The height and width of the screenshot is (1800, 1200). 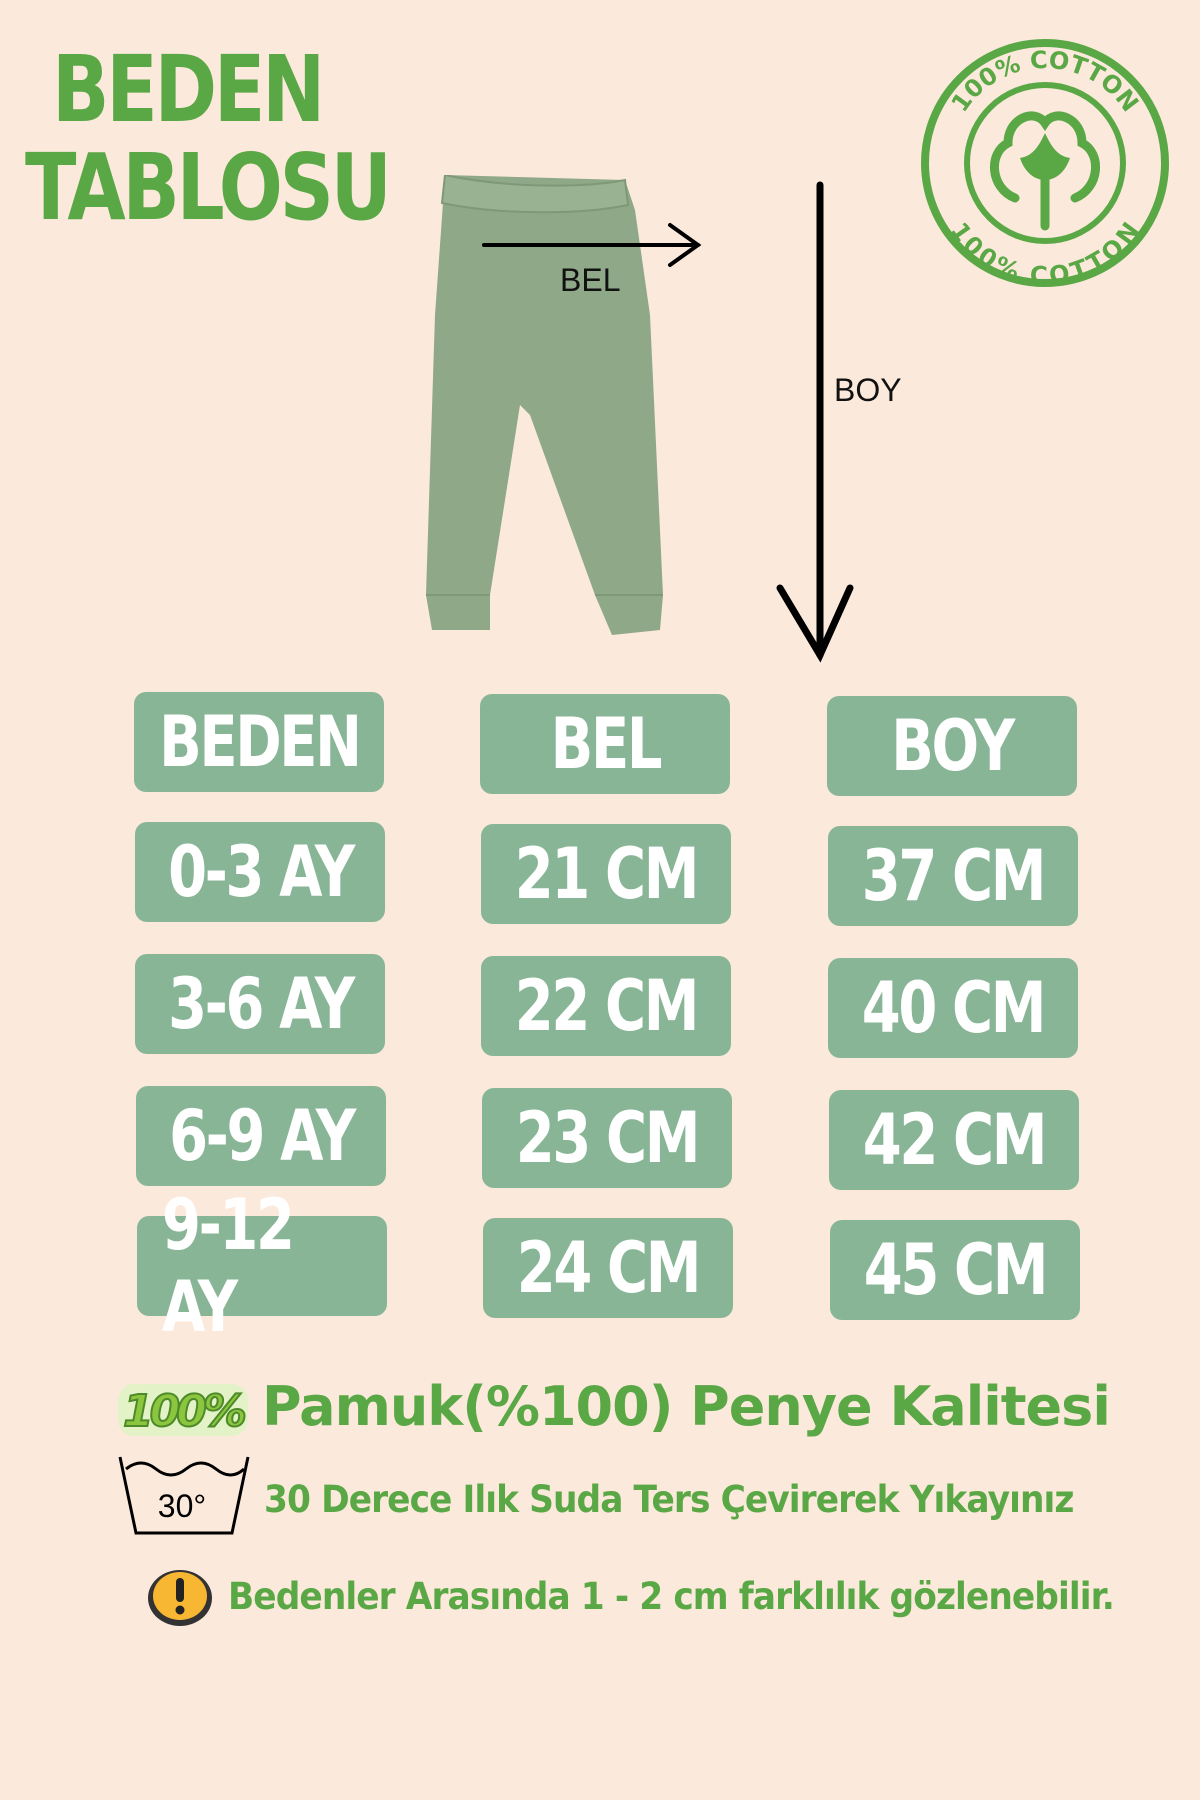 I want to click on cell-text: 24 CM, so click(x=609, y=1268).